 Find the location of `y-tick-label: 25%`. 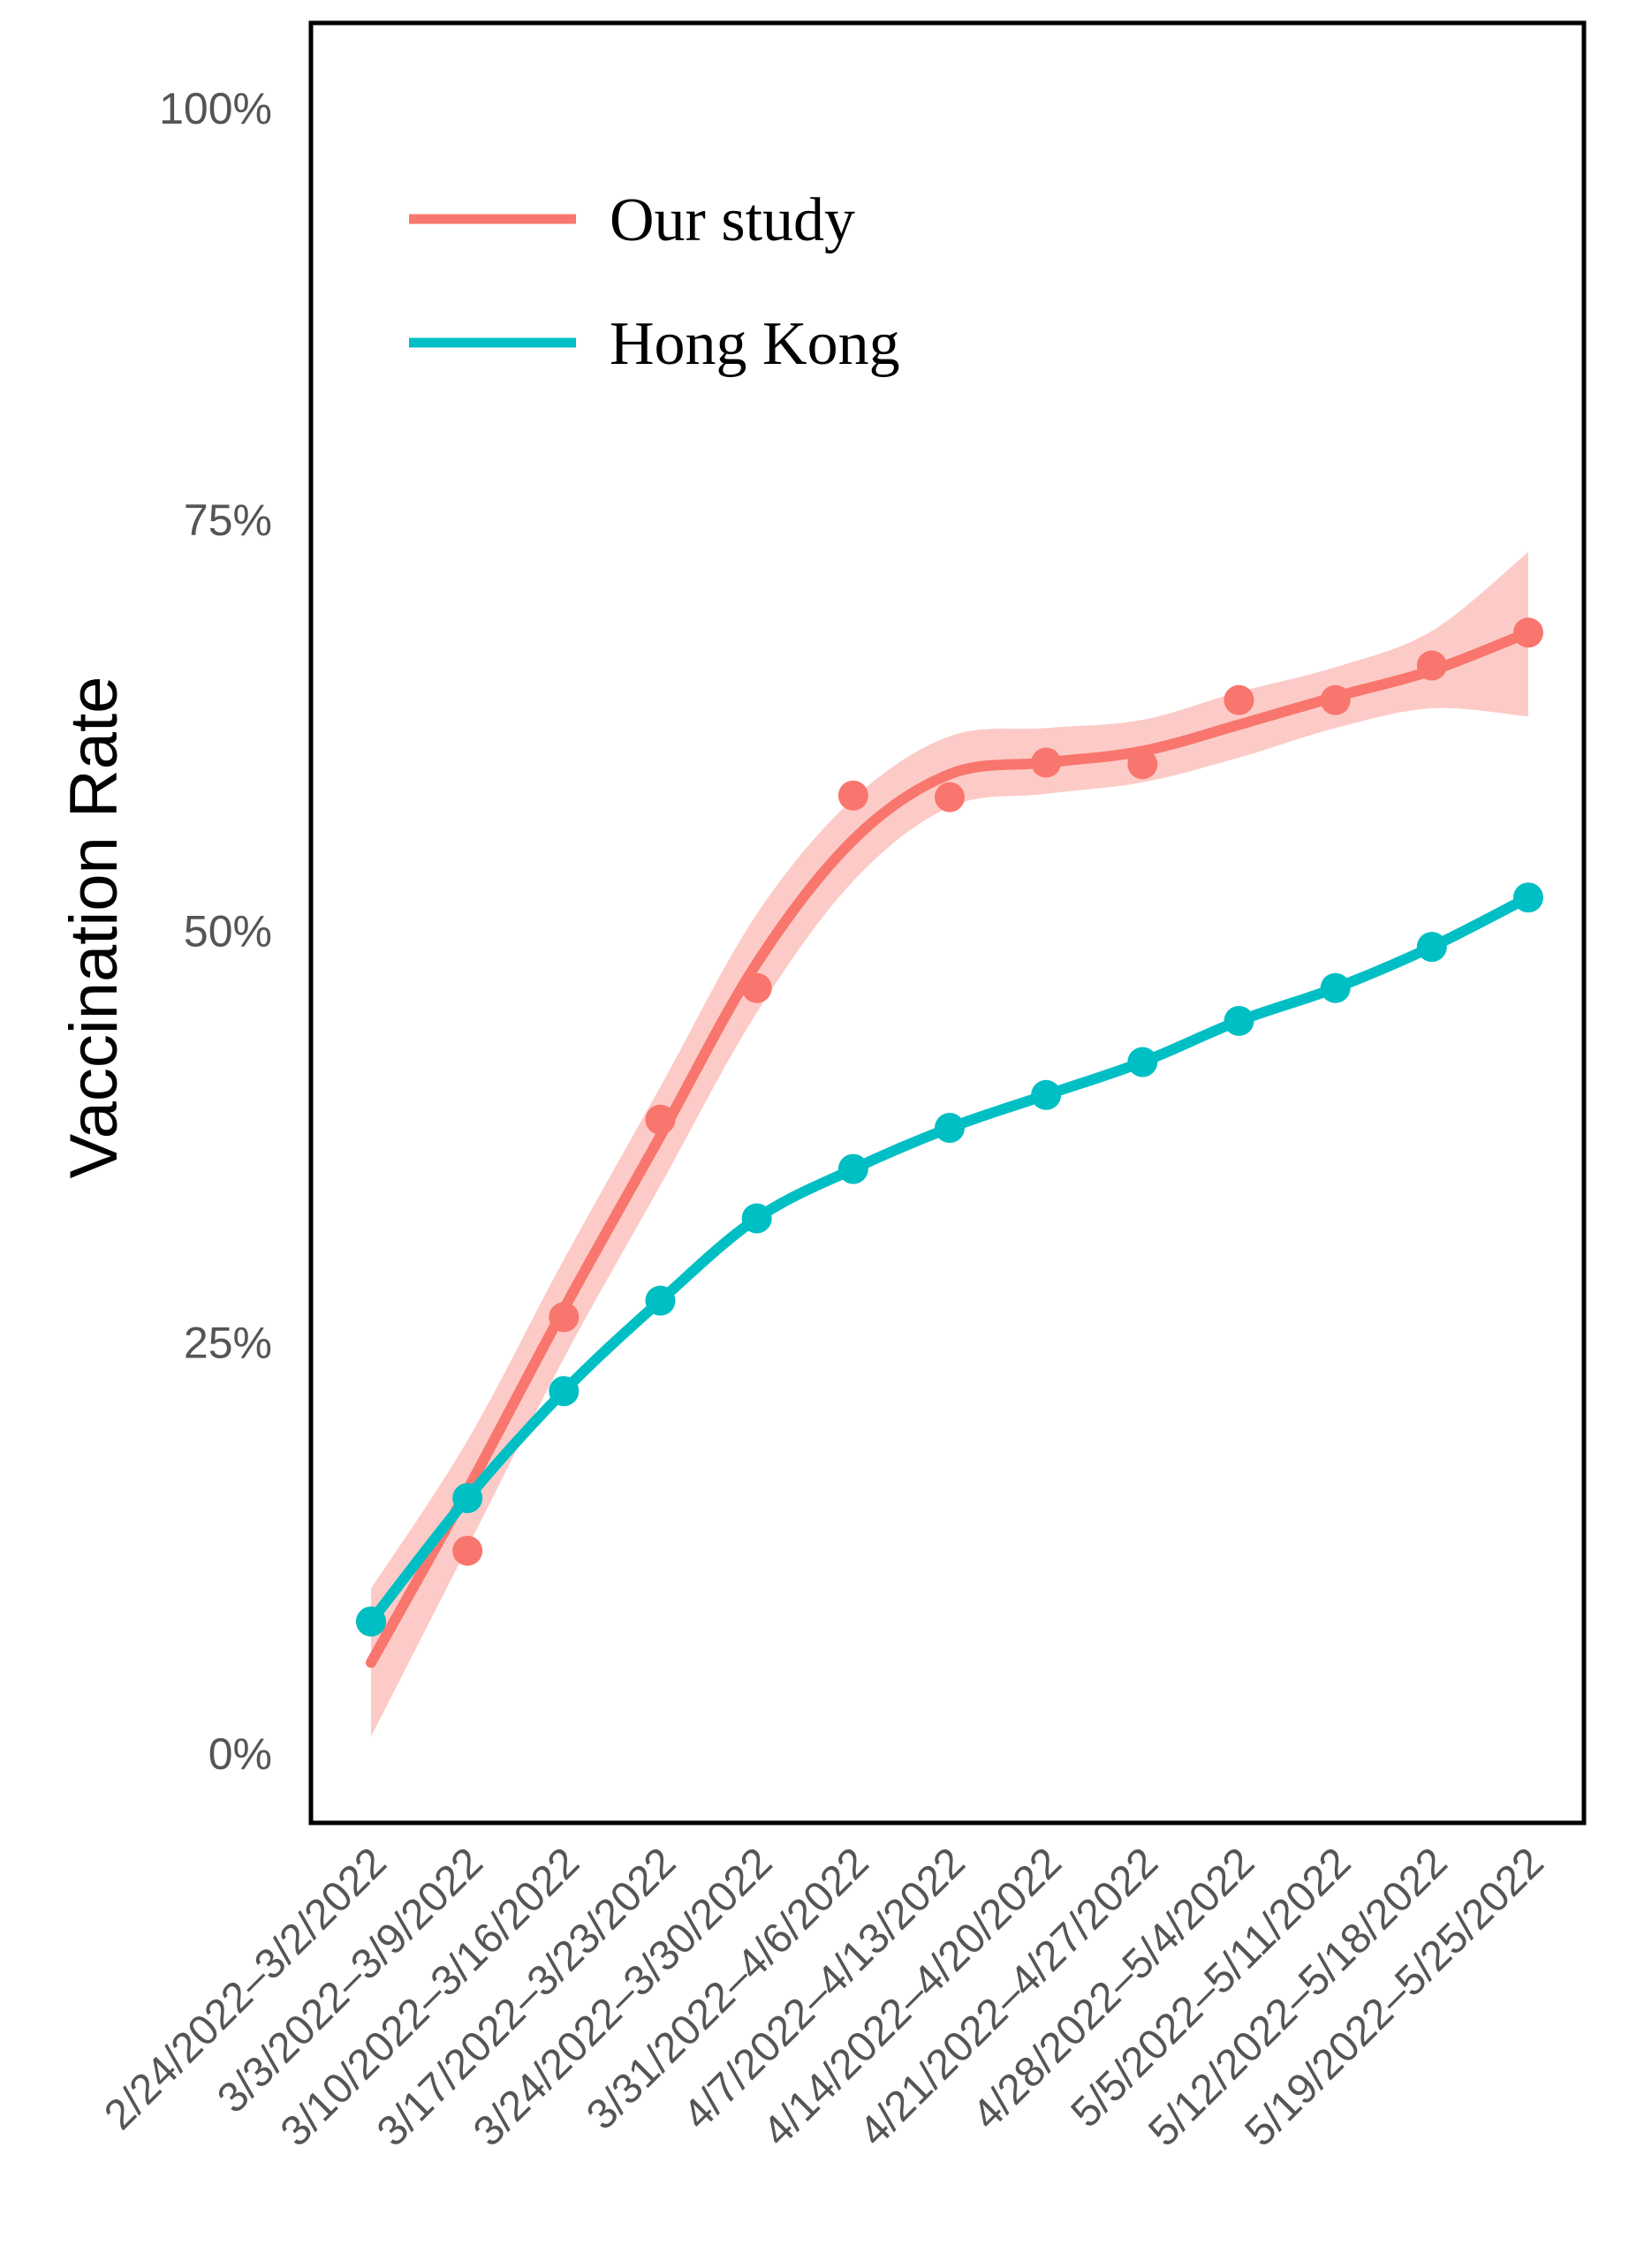

y-tick-label: 25% is located at coordinates (228, 1342).